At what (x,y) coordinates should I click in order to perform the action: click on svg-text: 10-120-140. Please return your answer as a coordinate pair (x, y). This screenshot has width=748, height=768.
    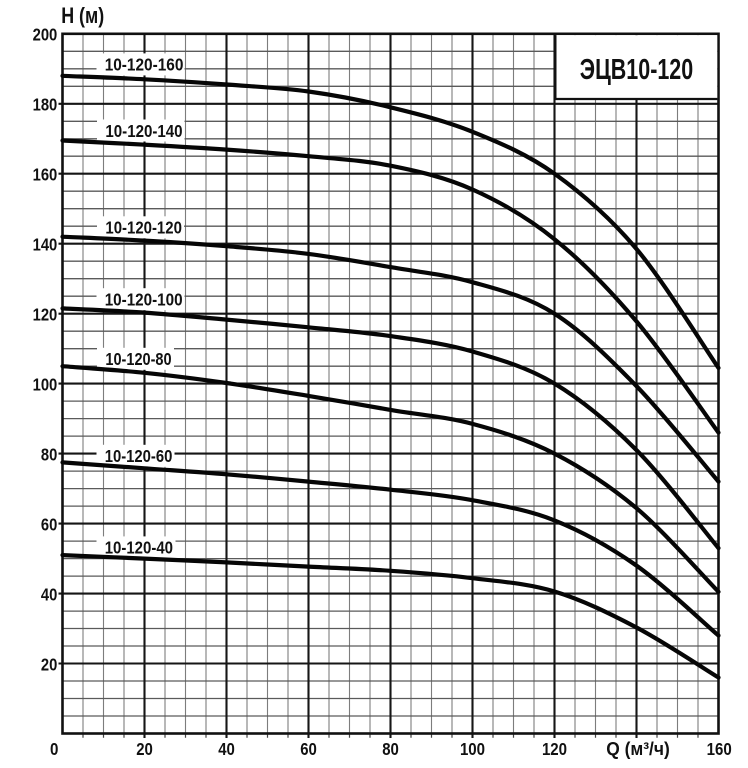
    Looking at the image, I should click on (143, 131).